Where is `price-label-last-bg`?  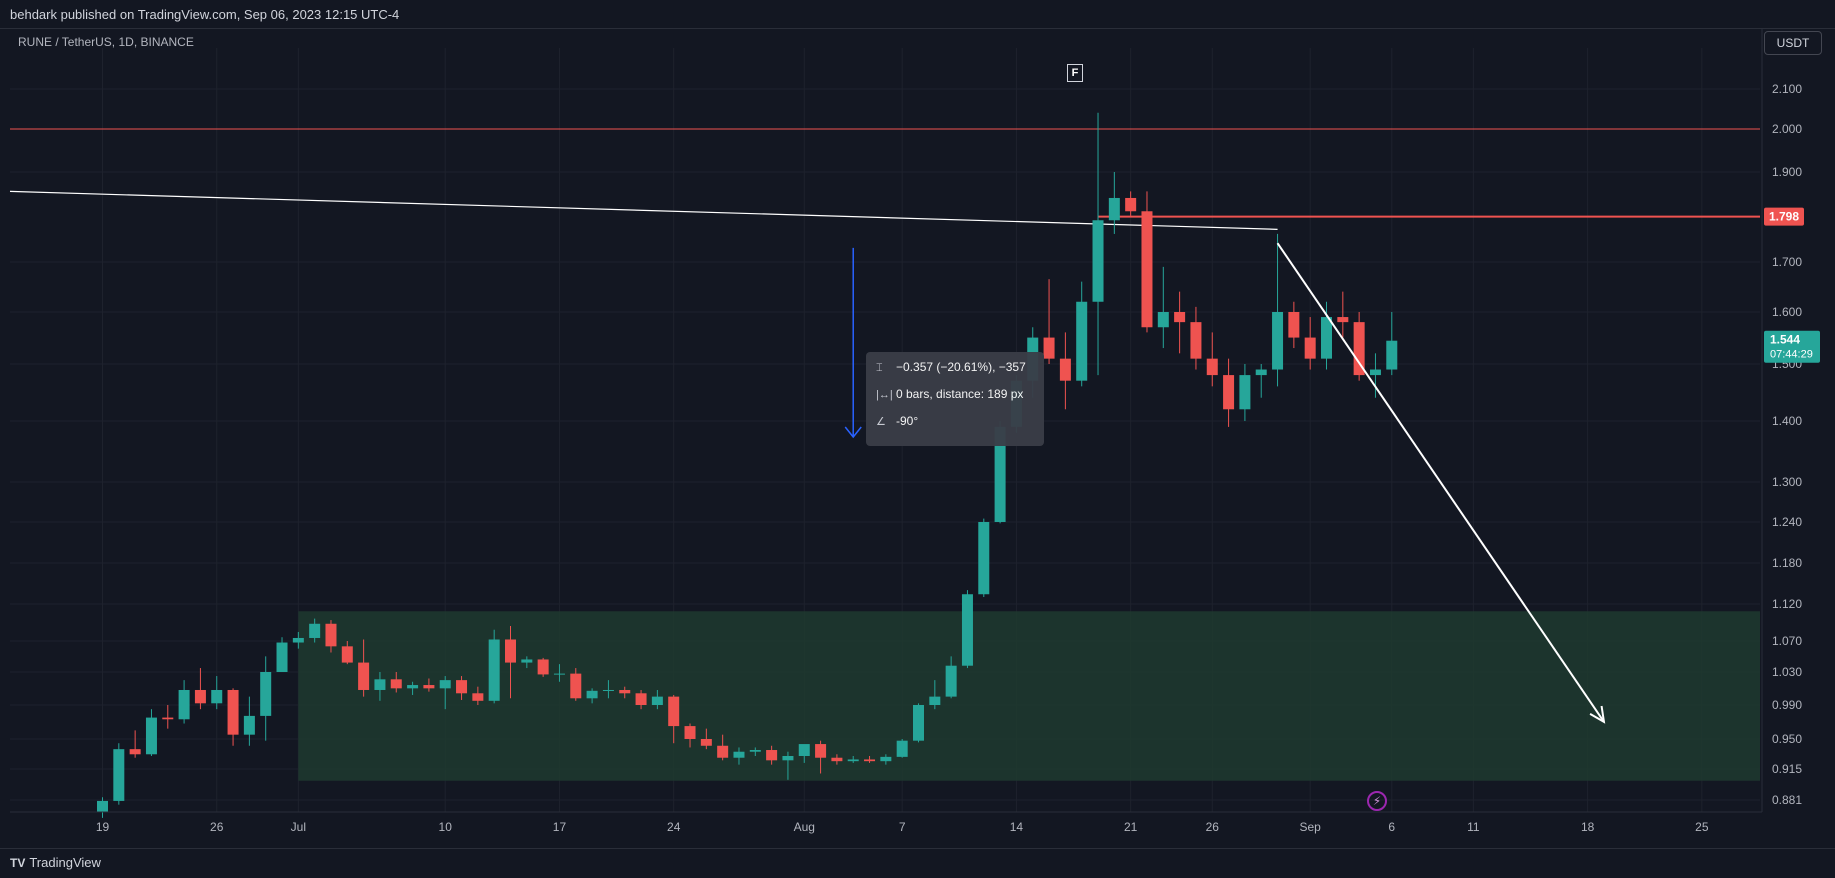 price-label-last-bg is located at coordinates (1792, 346).